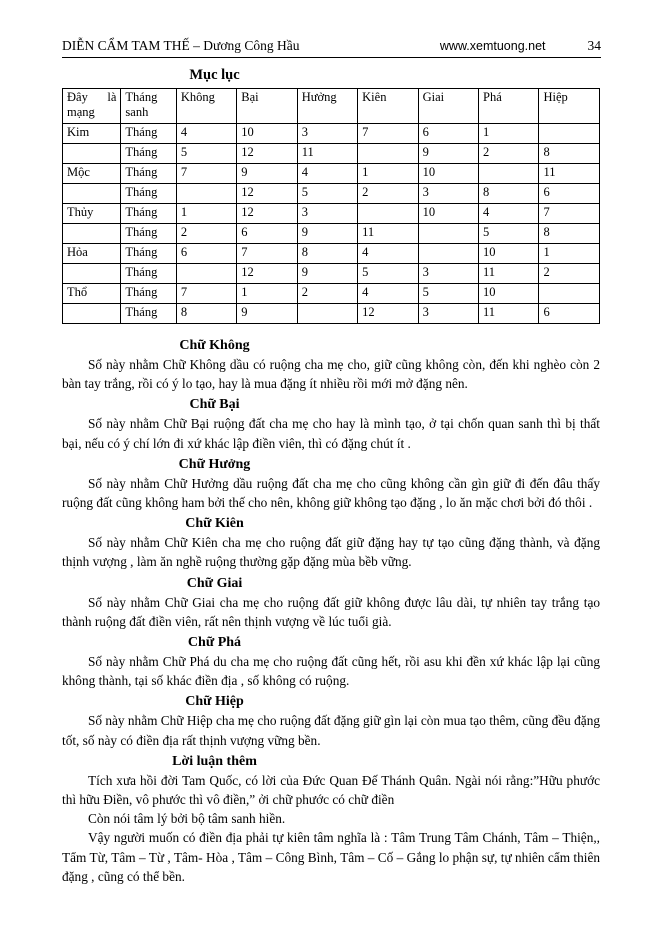  Describe the element at coordinates (509, 153) in the screenshot. I see `cell-pha: 2` at that location.